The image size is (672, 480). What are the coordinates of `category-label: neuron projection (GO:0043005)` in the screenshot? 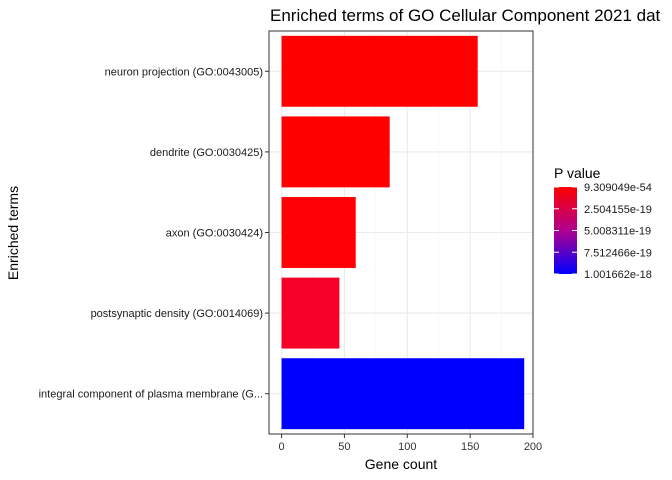 It's located at (184, 72).